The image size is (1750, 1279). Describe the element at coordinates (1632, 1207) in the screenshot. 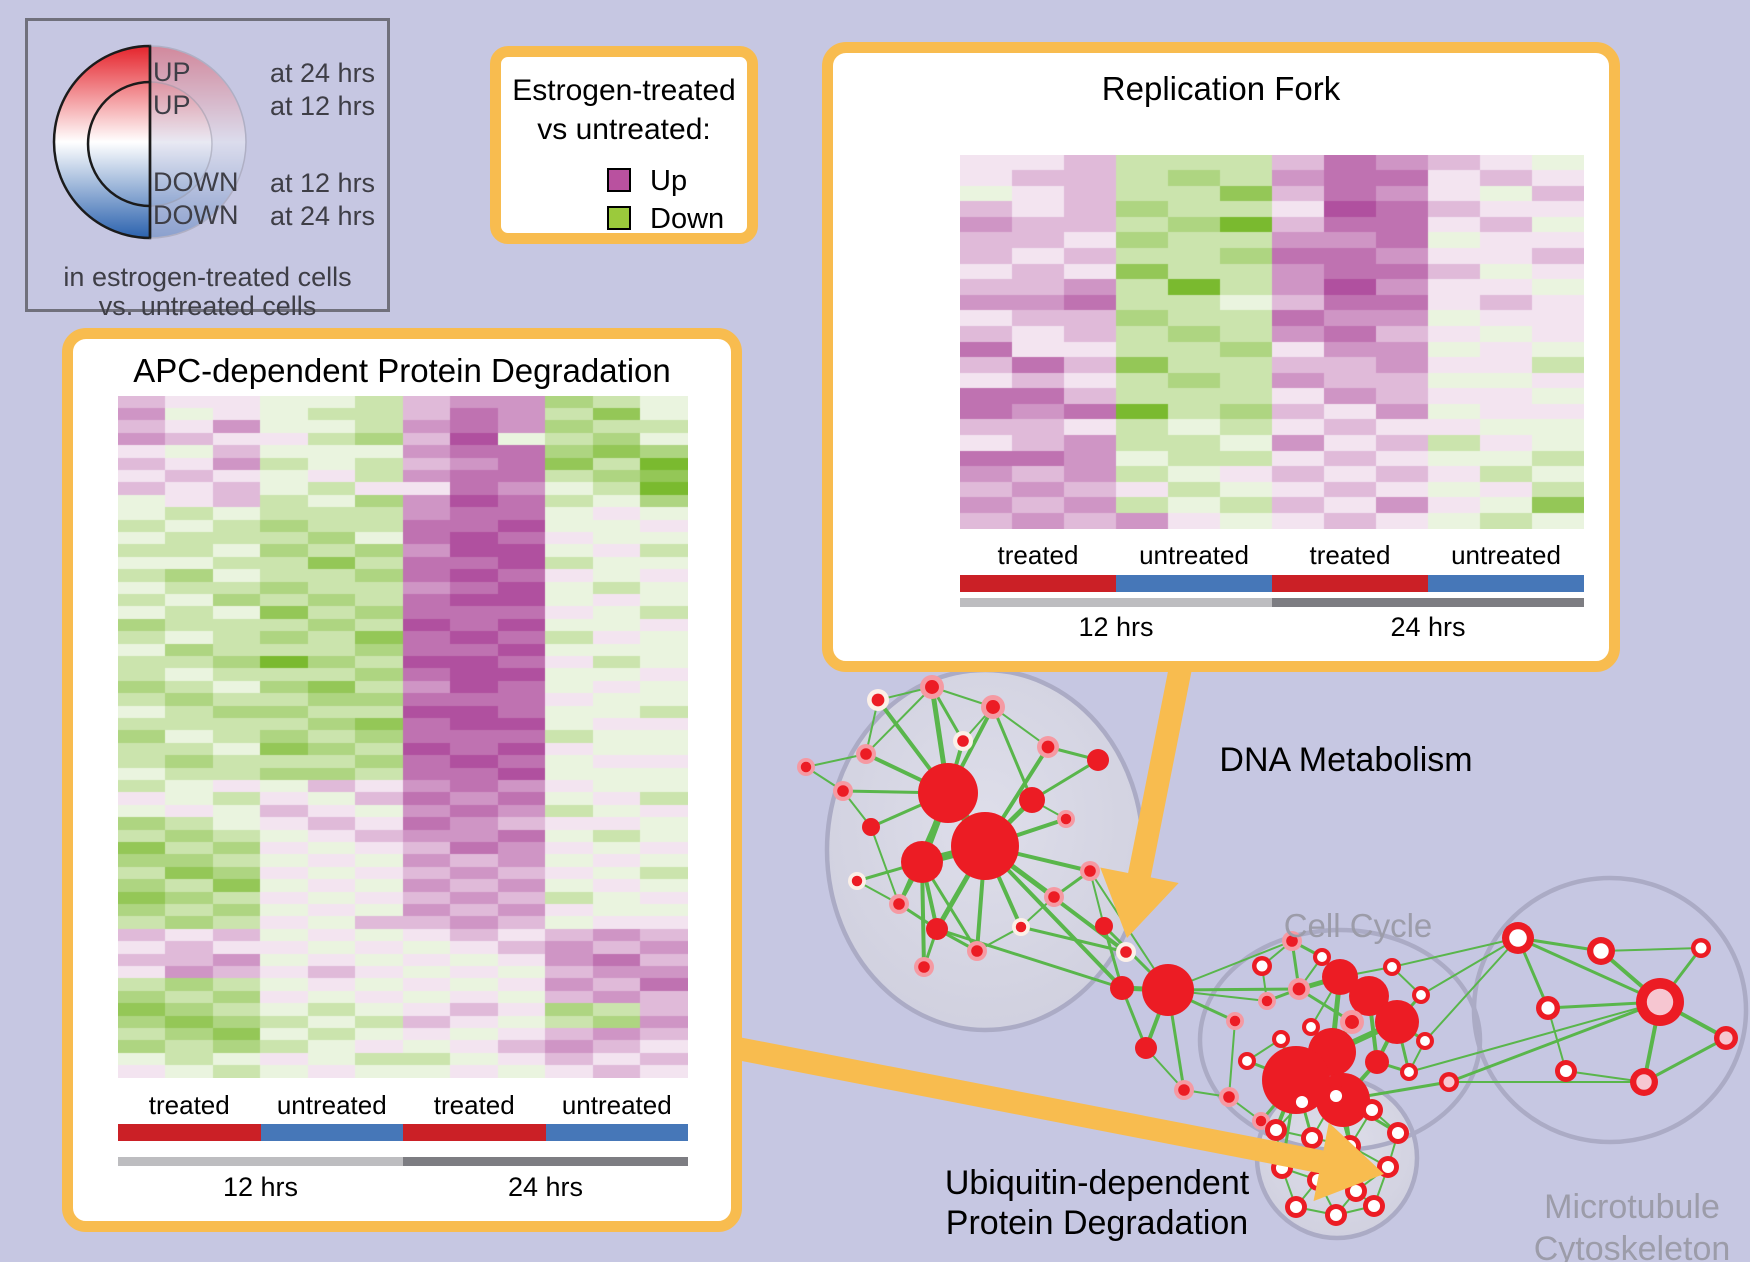

I see `microtubule-label-line1: Microtubule` at that location.